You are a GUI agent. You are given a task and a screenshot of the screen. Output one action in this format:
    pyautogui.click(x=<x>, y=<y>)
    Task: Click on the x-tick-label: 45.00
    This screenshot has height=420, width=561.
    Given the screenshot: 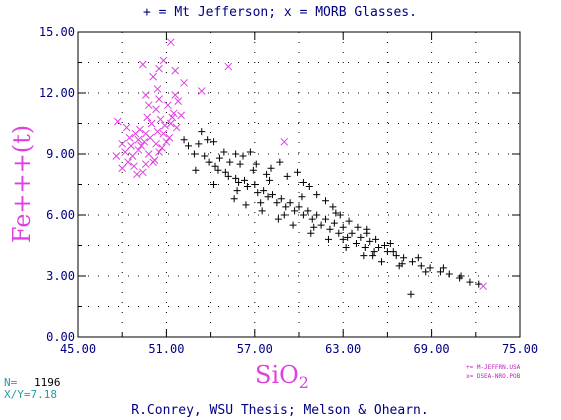 What is the action you would take?
    pyautogui.click(x=78, y=349)
    